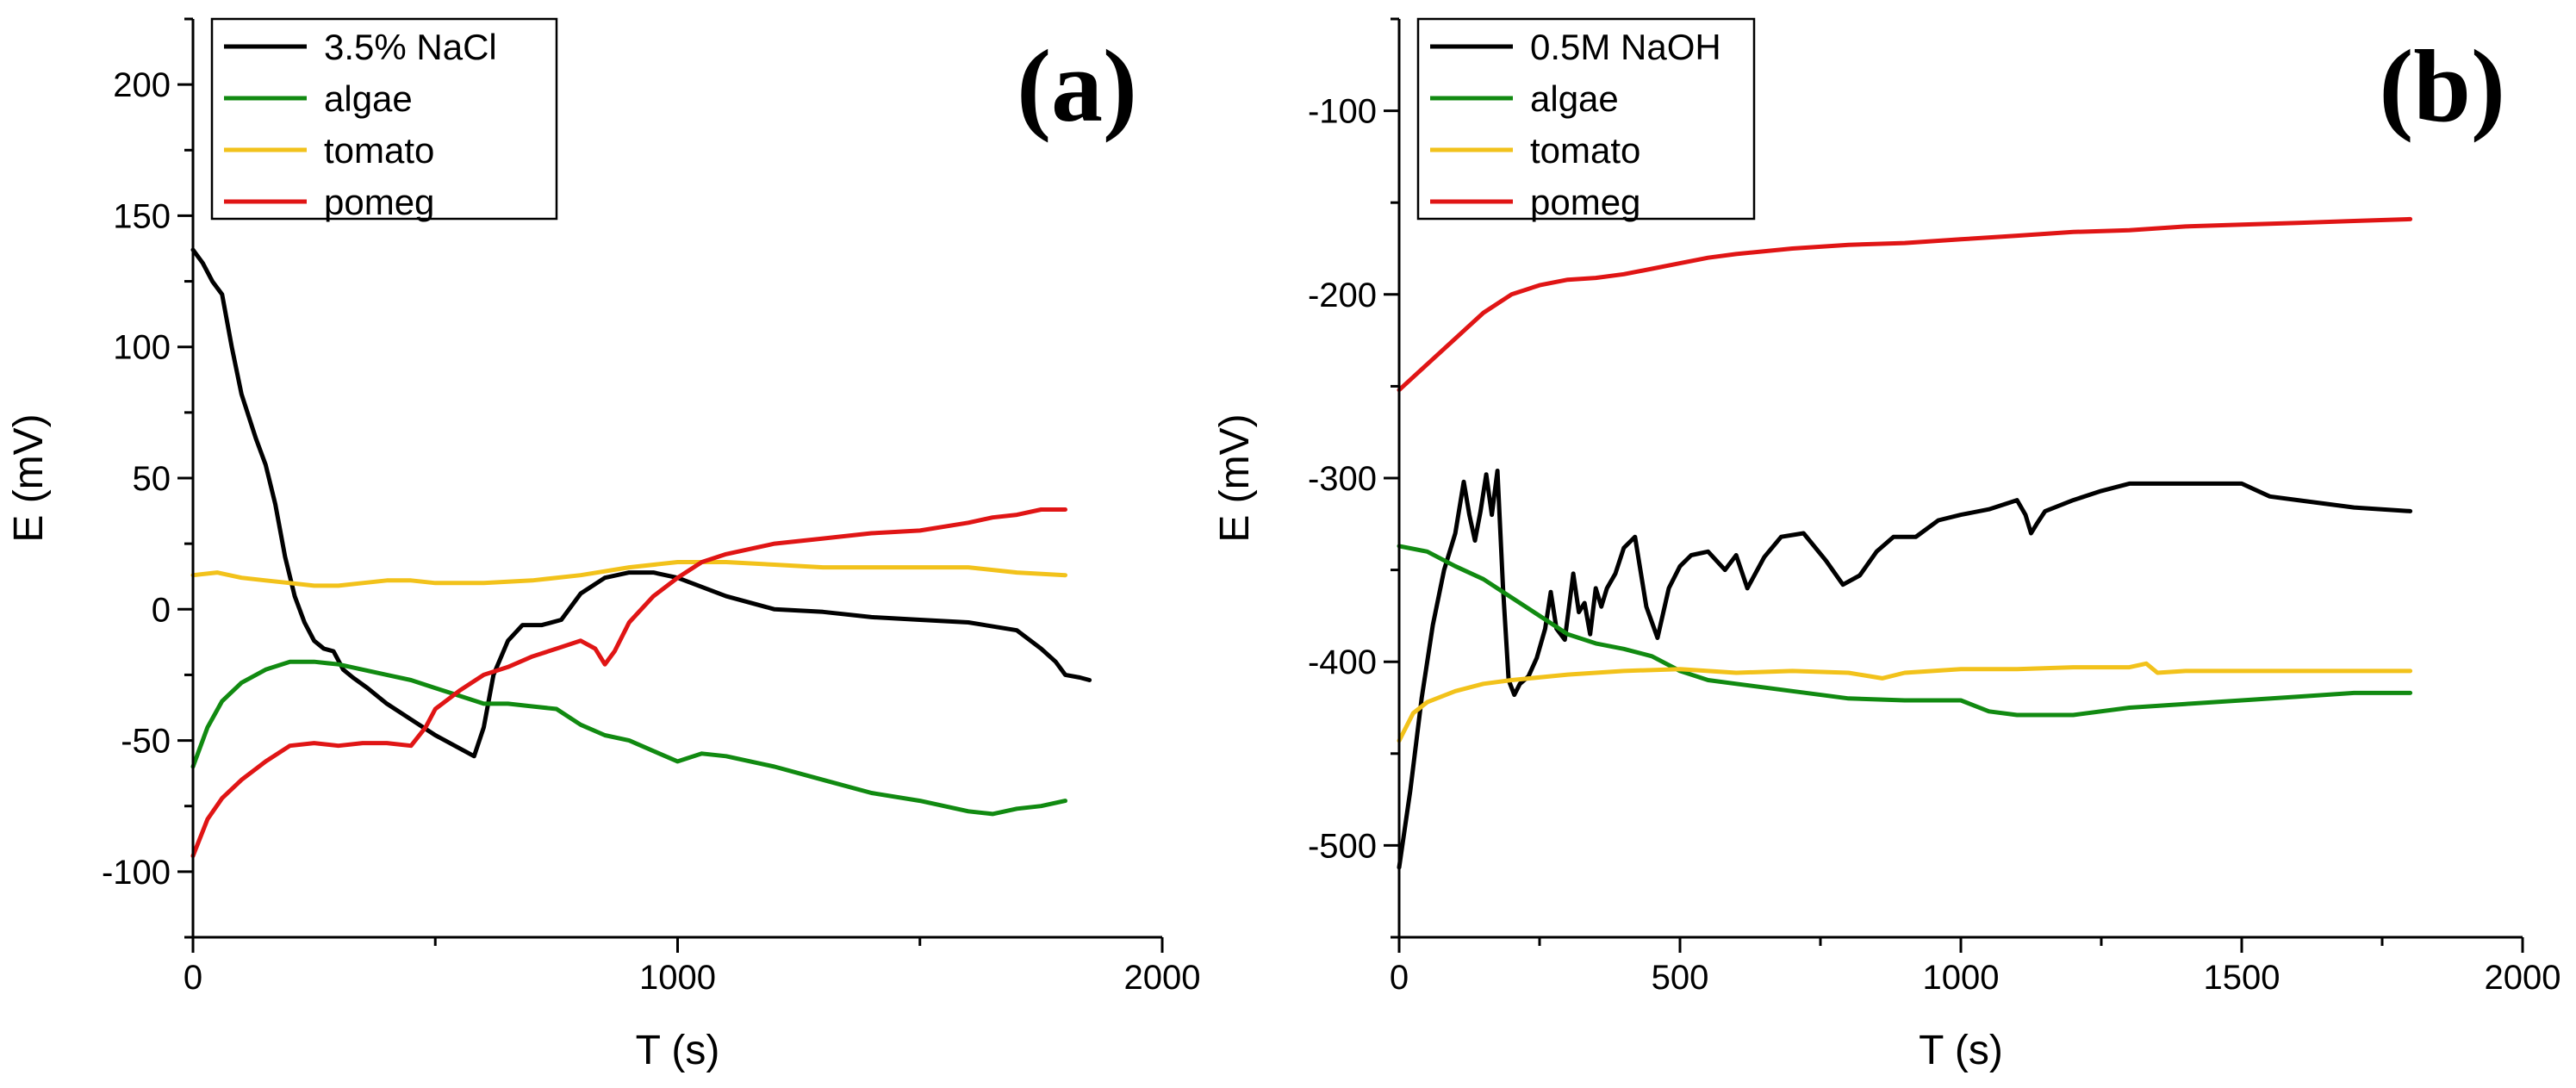  What do you see at coordinates (1077, 85) in the screenshot?
I see `panel-label: (a)` at bounding box center [1077, 85].